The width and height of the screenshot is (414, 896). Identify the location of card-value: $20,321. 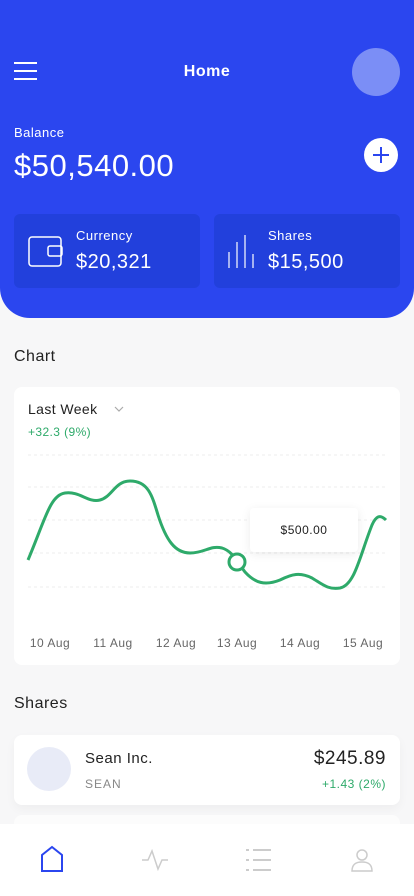
(114, 262).